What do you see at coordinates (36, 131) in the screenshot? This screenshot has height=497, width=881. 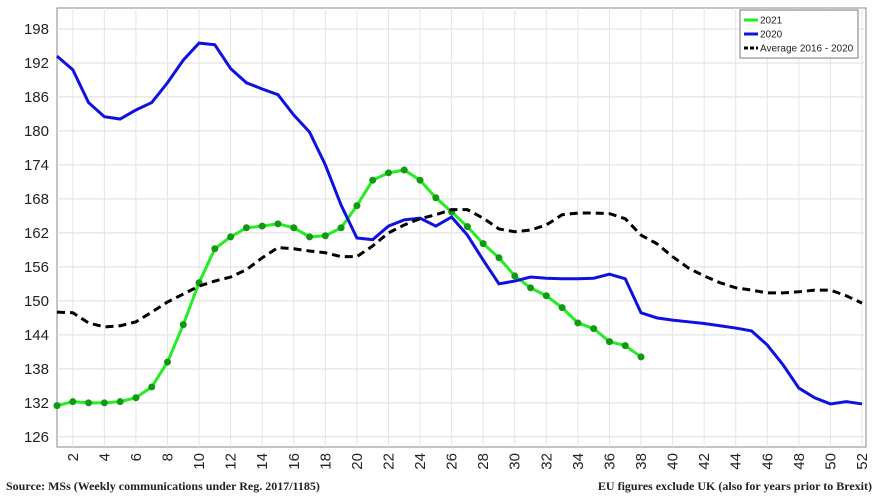 I see `y-tick-label: 180` at bounding box center [36, 131].